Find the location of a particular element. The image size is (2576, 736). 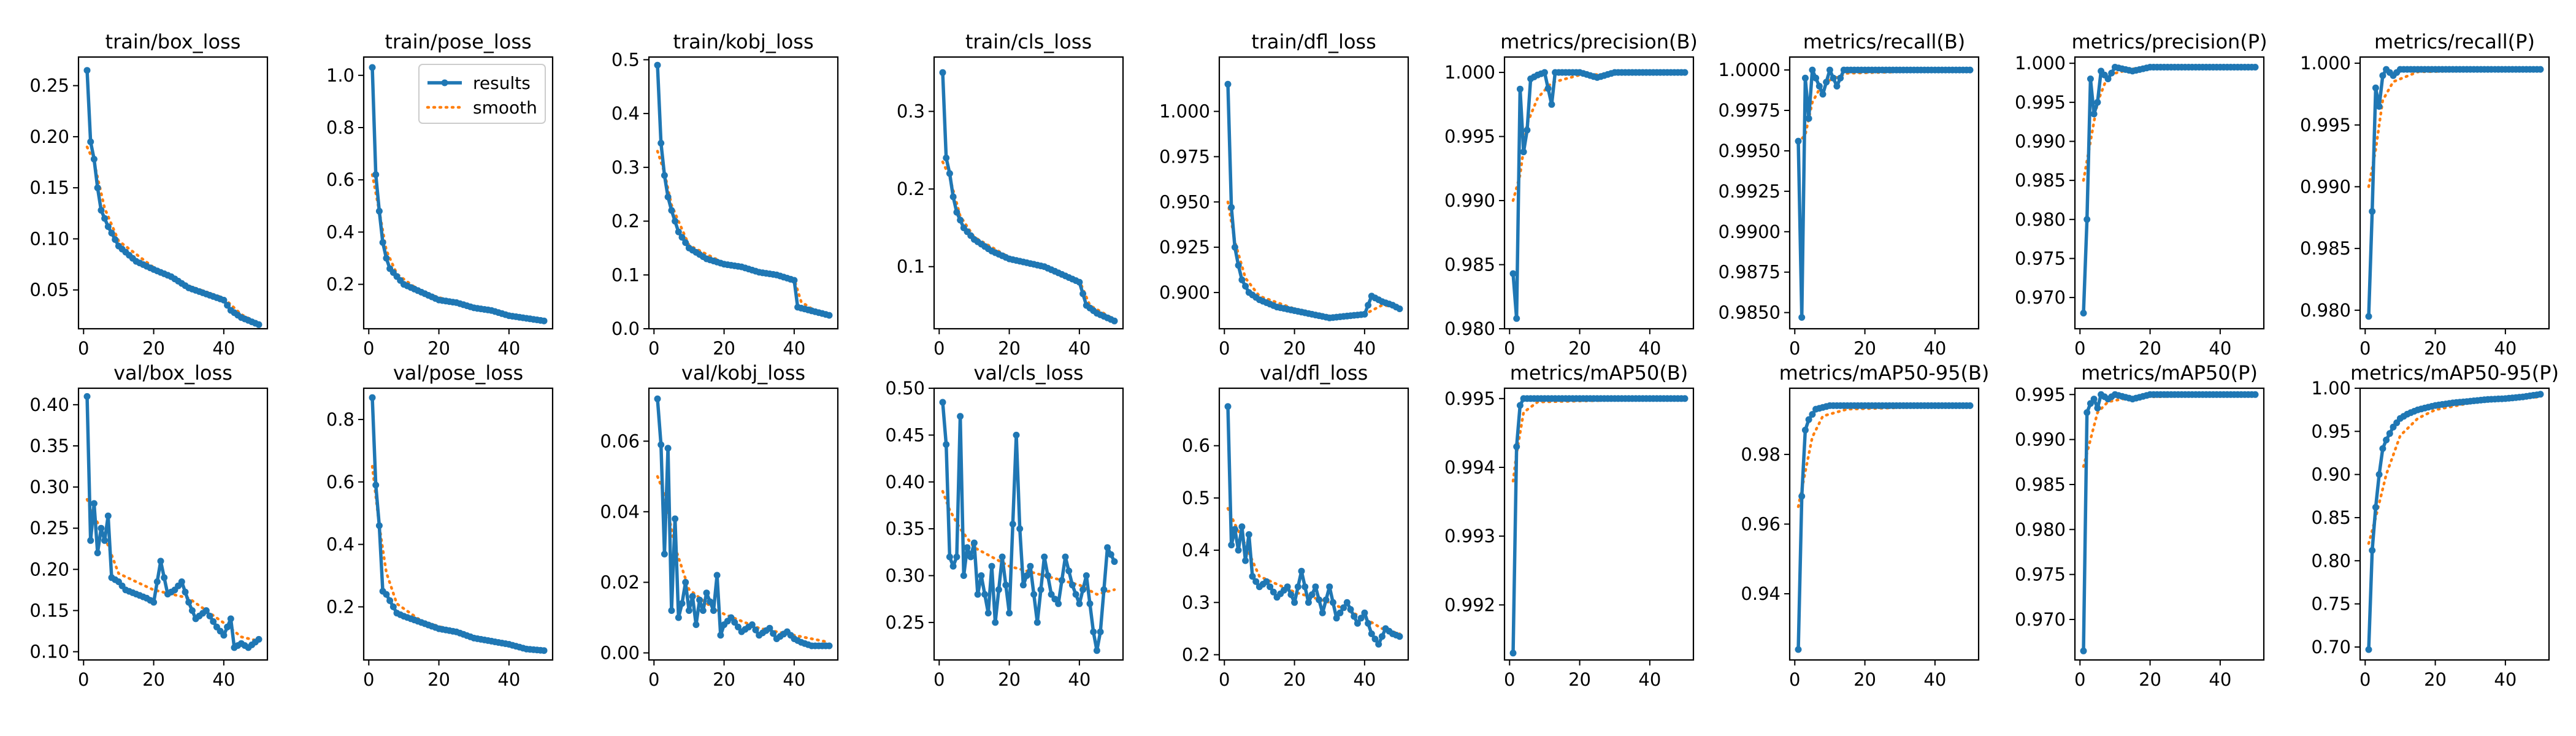

y-tick-label: 0.993 is located at coordinates (1469, 536).